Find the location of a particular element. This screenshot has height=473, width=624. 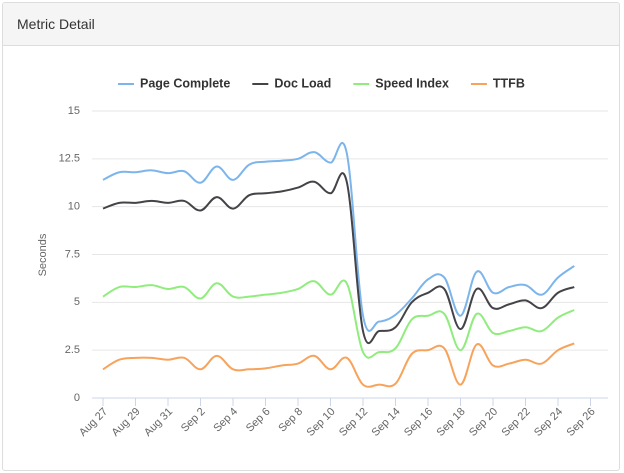

y-tick-label: 0 is located at coordinates (77, 398).